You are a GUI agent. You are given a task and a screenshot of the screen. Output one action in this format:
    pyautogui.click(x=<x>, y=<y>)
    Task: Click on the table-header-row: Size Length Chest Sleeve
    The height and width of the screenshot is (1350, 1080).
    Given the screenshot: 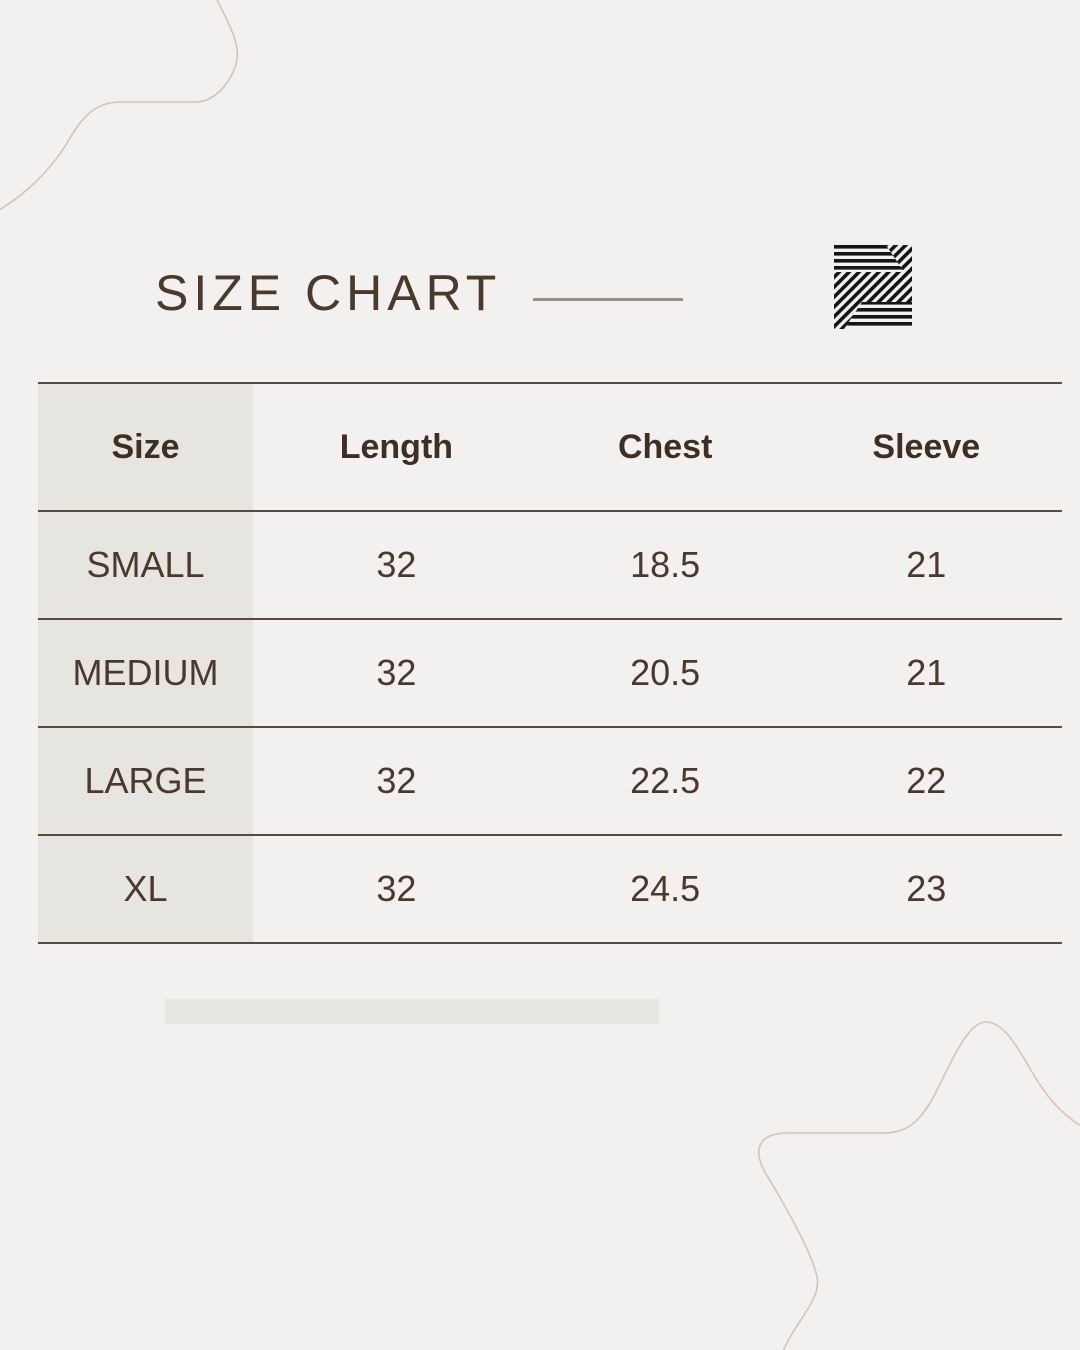 What is the action you would take?
    pyautogui.click(x=550, y=448)
    